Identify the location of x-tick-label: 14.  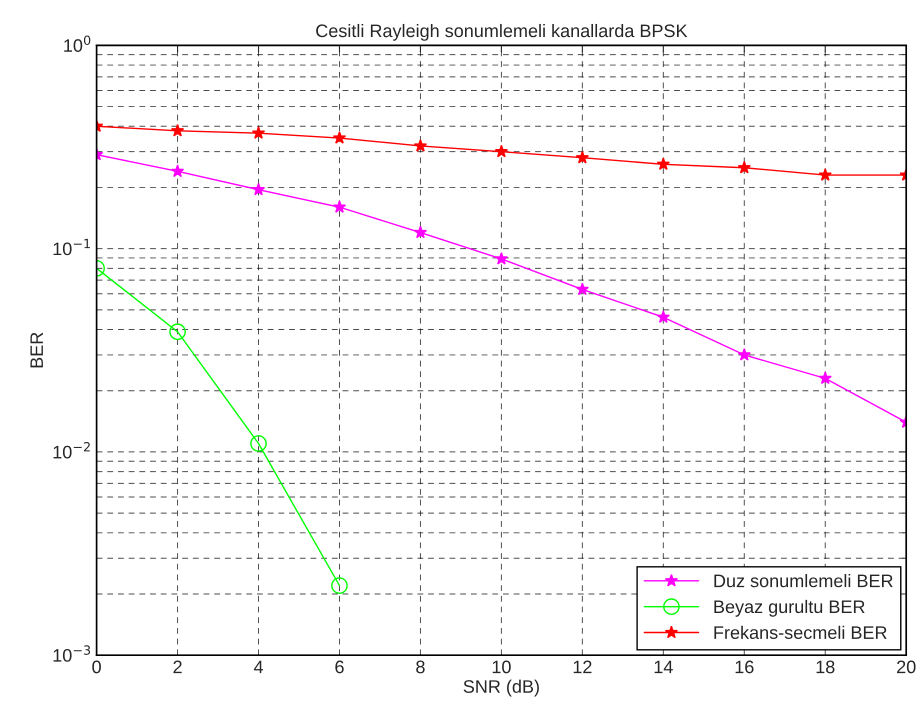
(663, 667).